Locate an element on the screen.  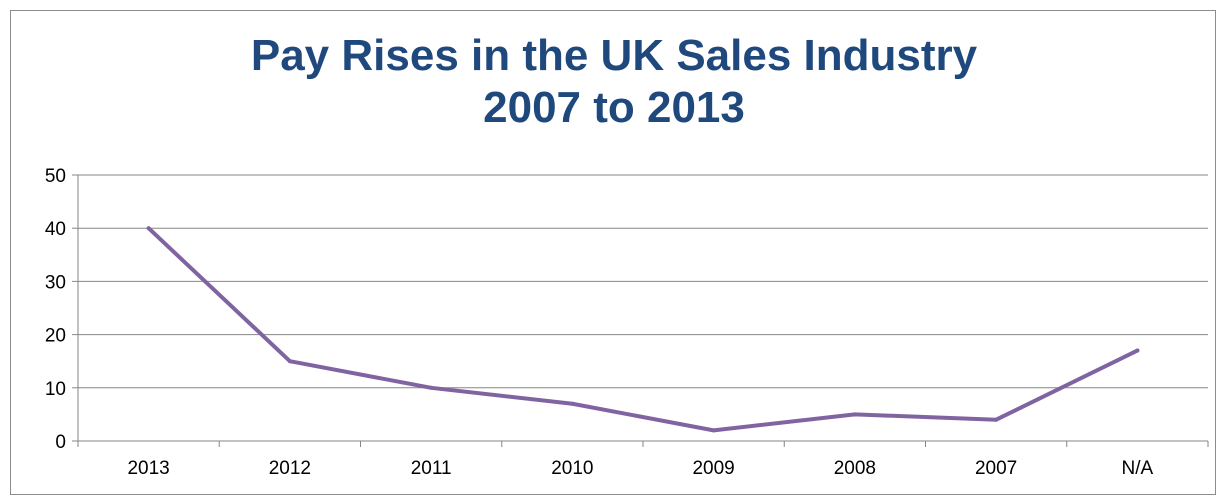
x-tick-label: 2007 is located at coordinates (996, 468).